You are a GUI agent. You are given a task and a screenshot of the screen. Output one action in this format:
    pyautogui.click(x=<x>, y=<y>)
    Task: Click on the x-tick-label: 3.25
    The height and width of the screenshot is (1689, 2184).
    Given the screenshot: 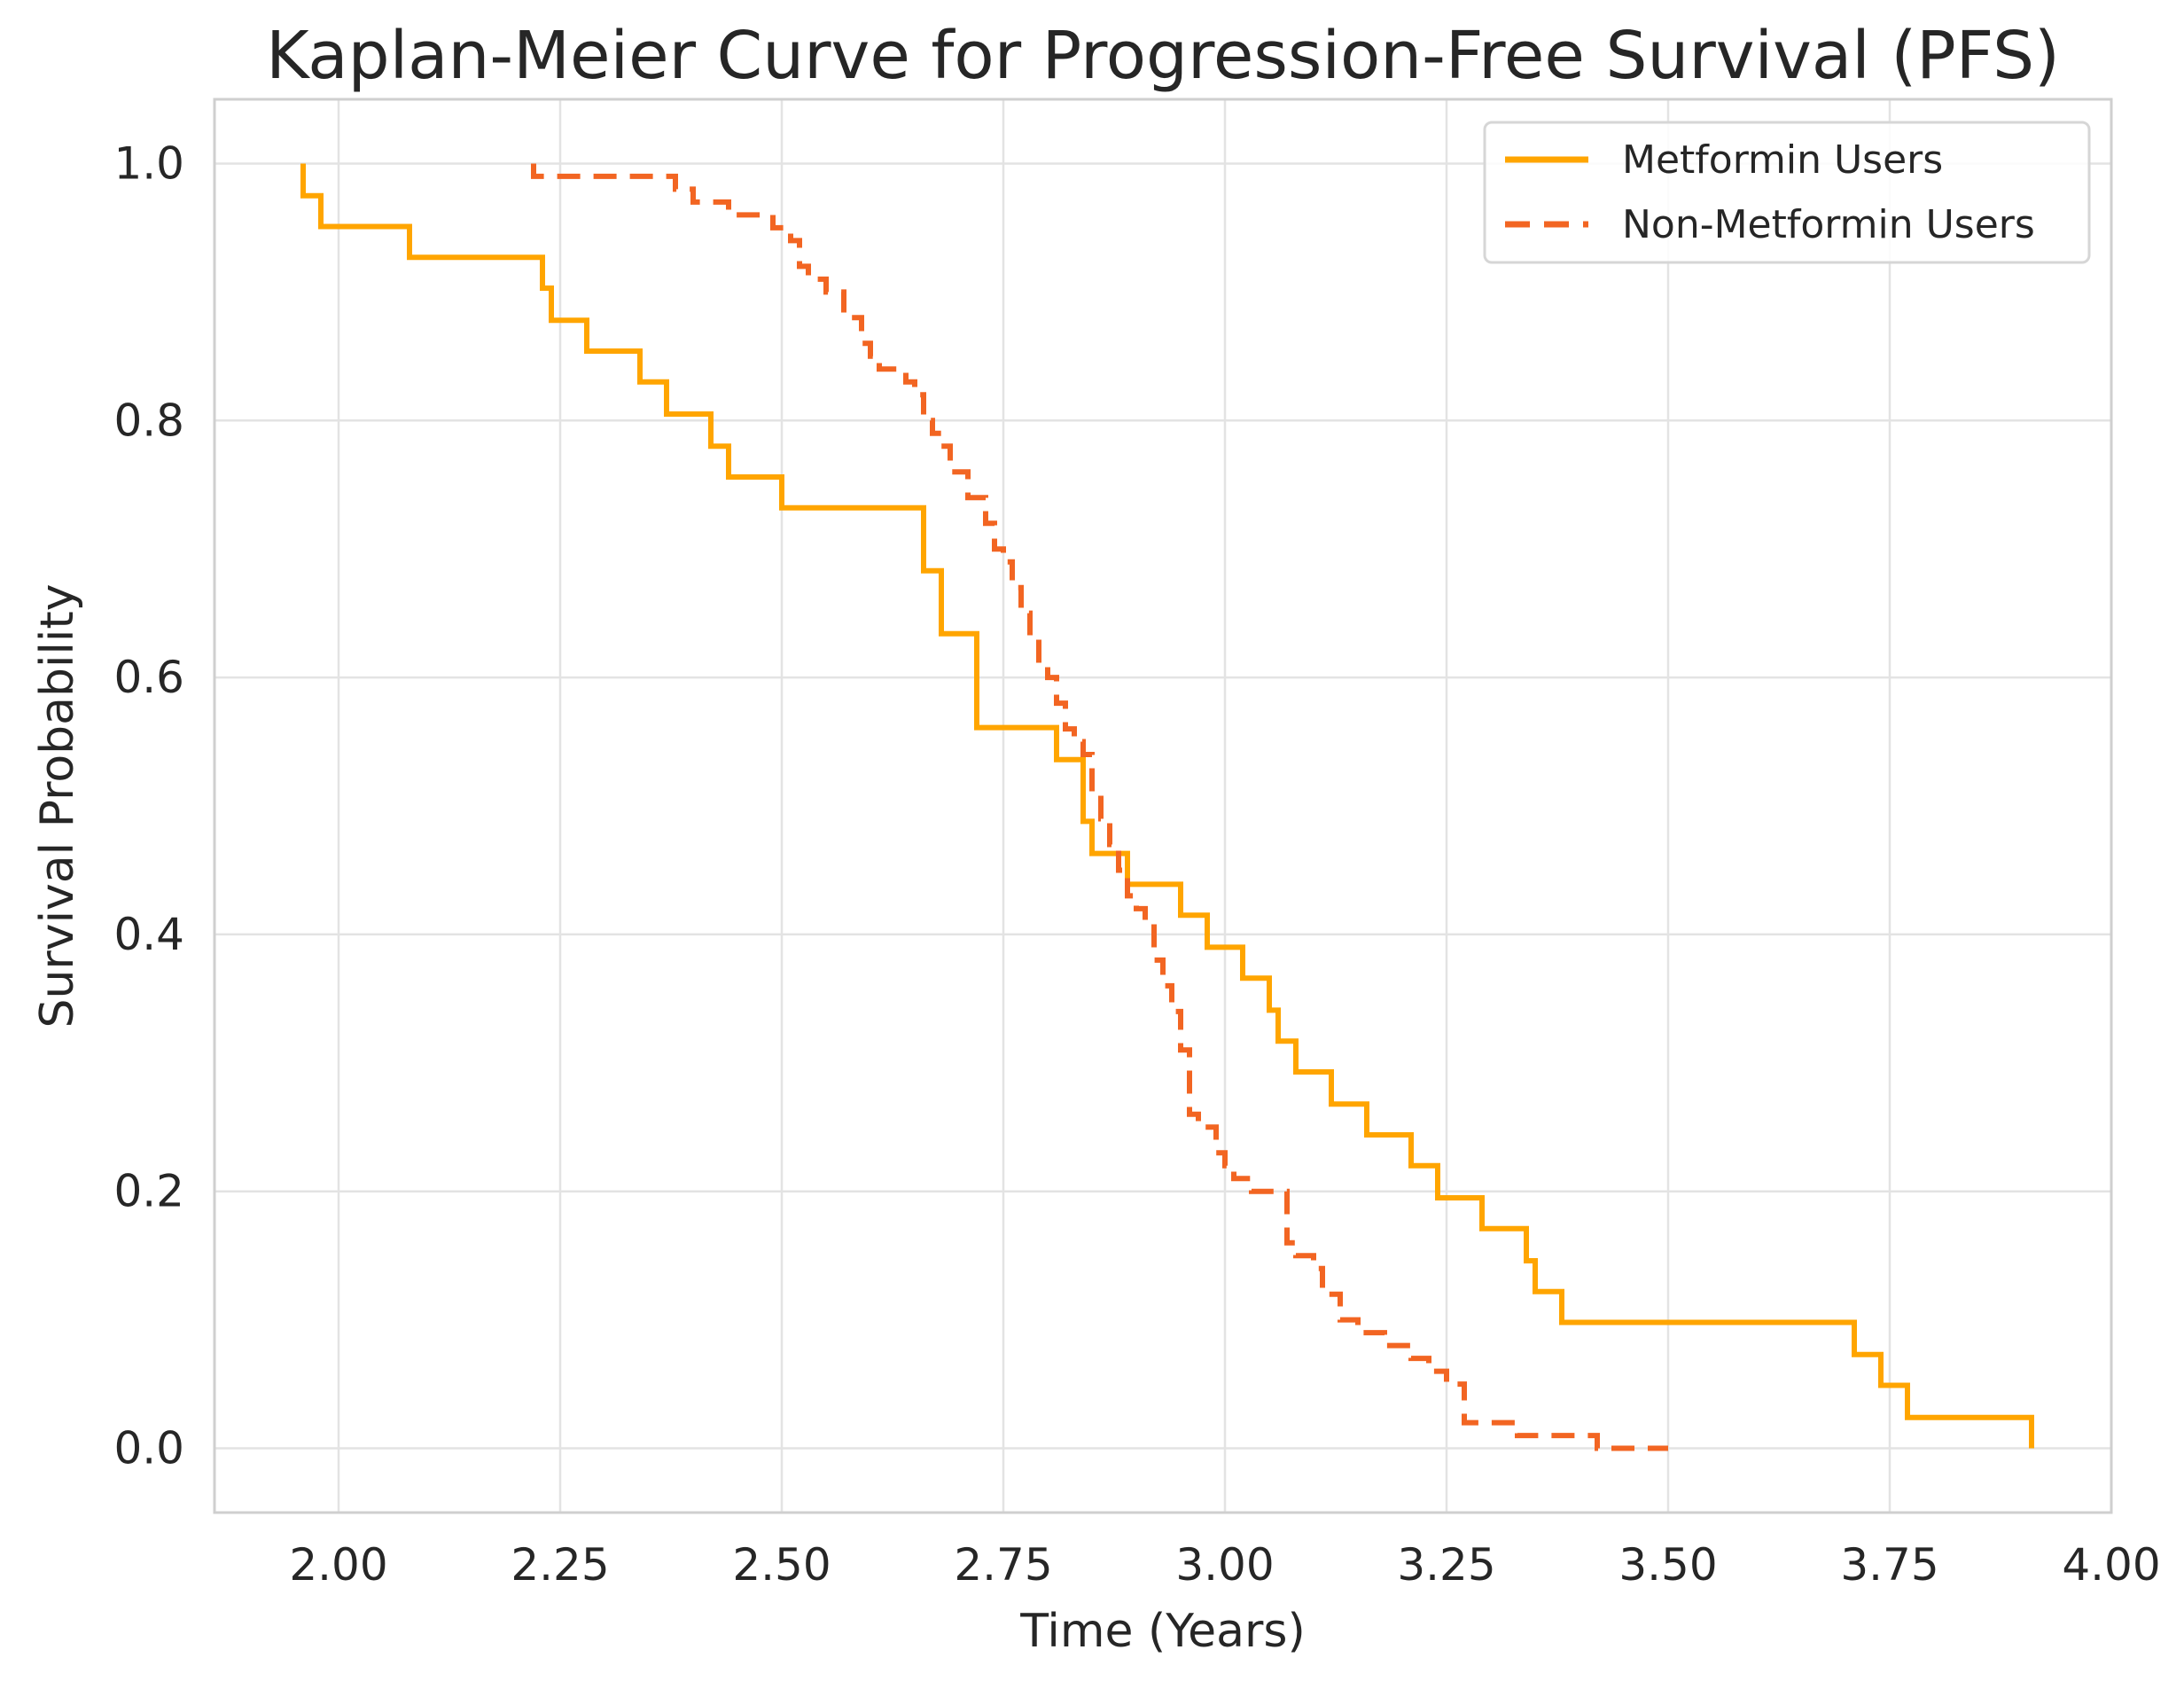 What is the action you would take?
    pyautogui.click(x=1446, y=1565)
    